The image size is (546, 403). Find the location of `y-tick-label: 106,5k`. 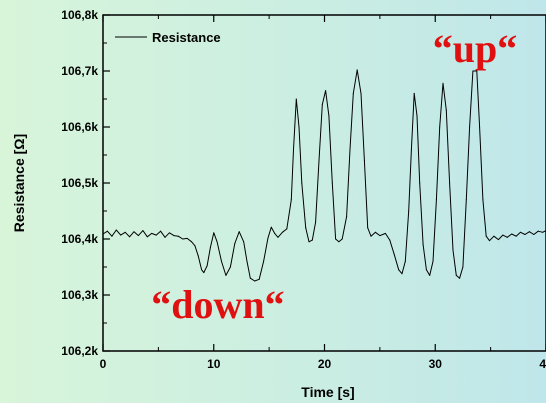

y-tick-label: 106,5k is located at coordinates (79, 183).